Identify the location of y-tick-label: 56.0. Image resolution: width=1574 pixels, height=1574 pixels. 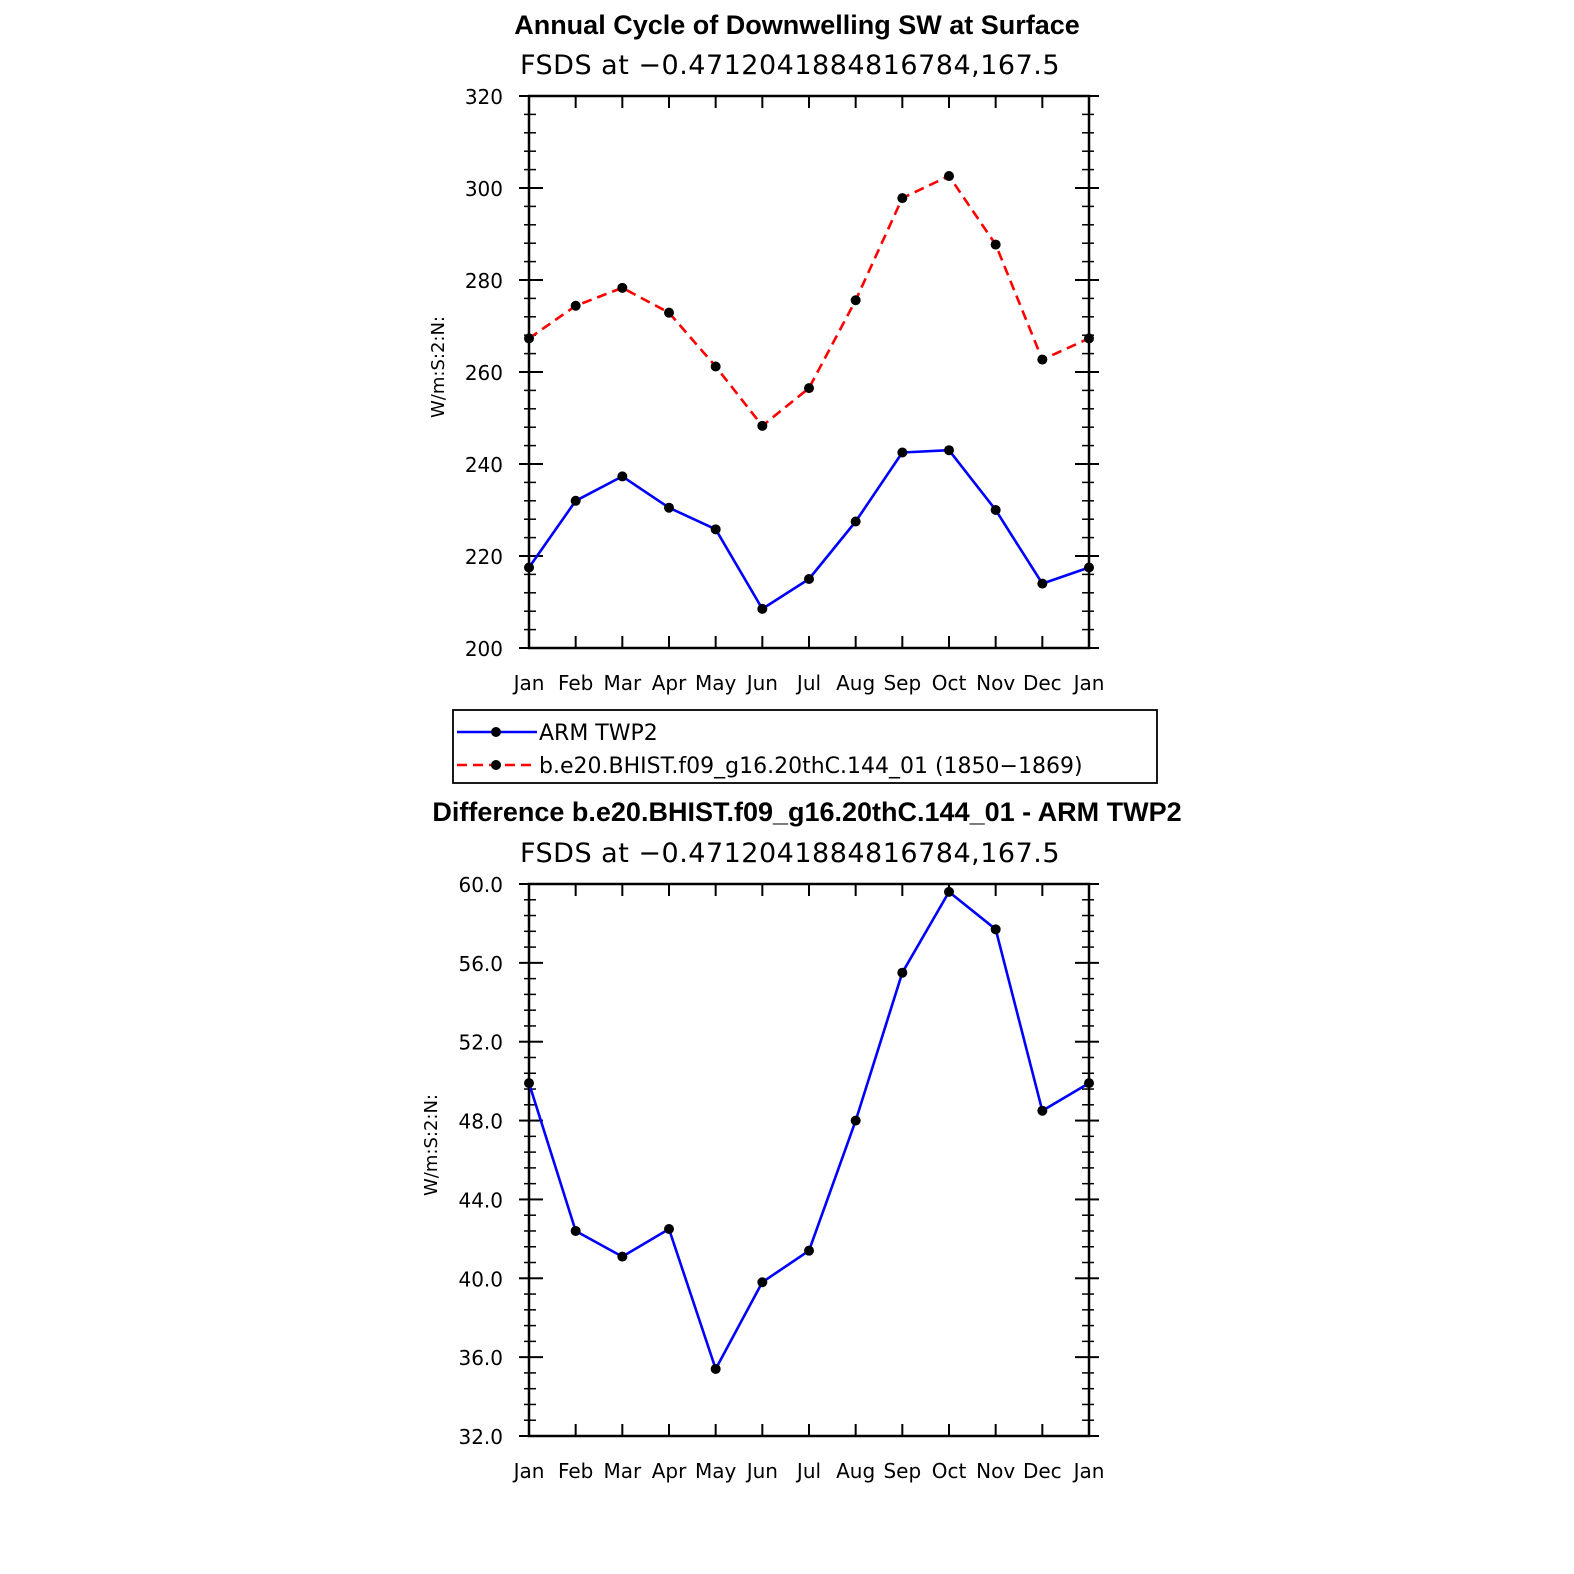
(480, 964).